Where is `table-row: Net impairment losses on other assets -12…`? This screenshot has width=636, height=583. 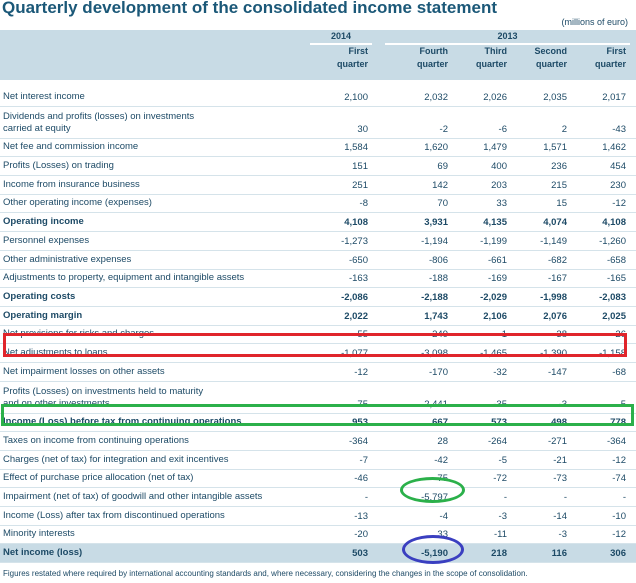
table-row: Net impairment losses on other assets -12… is located at coordinates (318, 372).